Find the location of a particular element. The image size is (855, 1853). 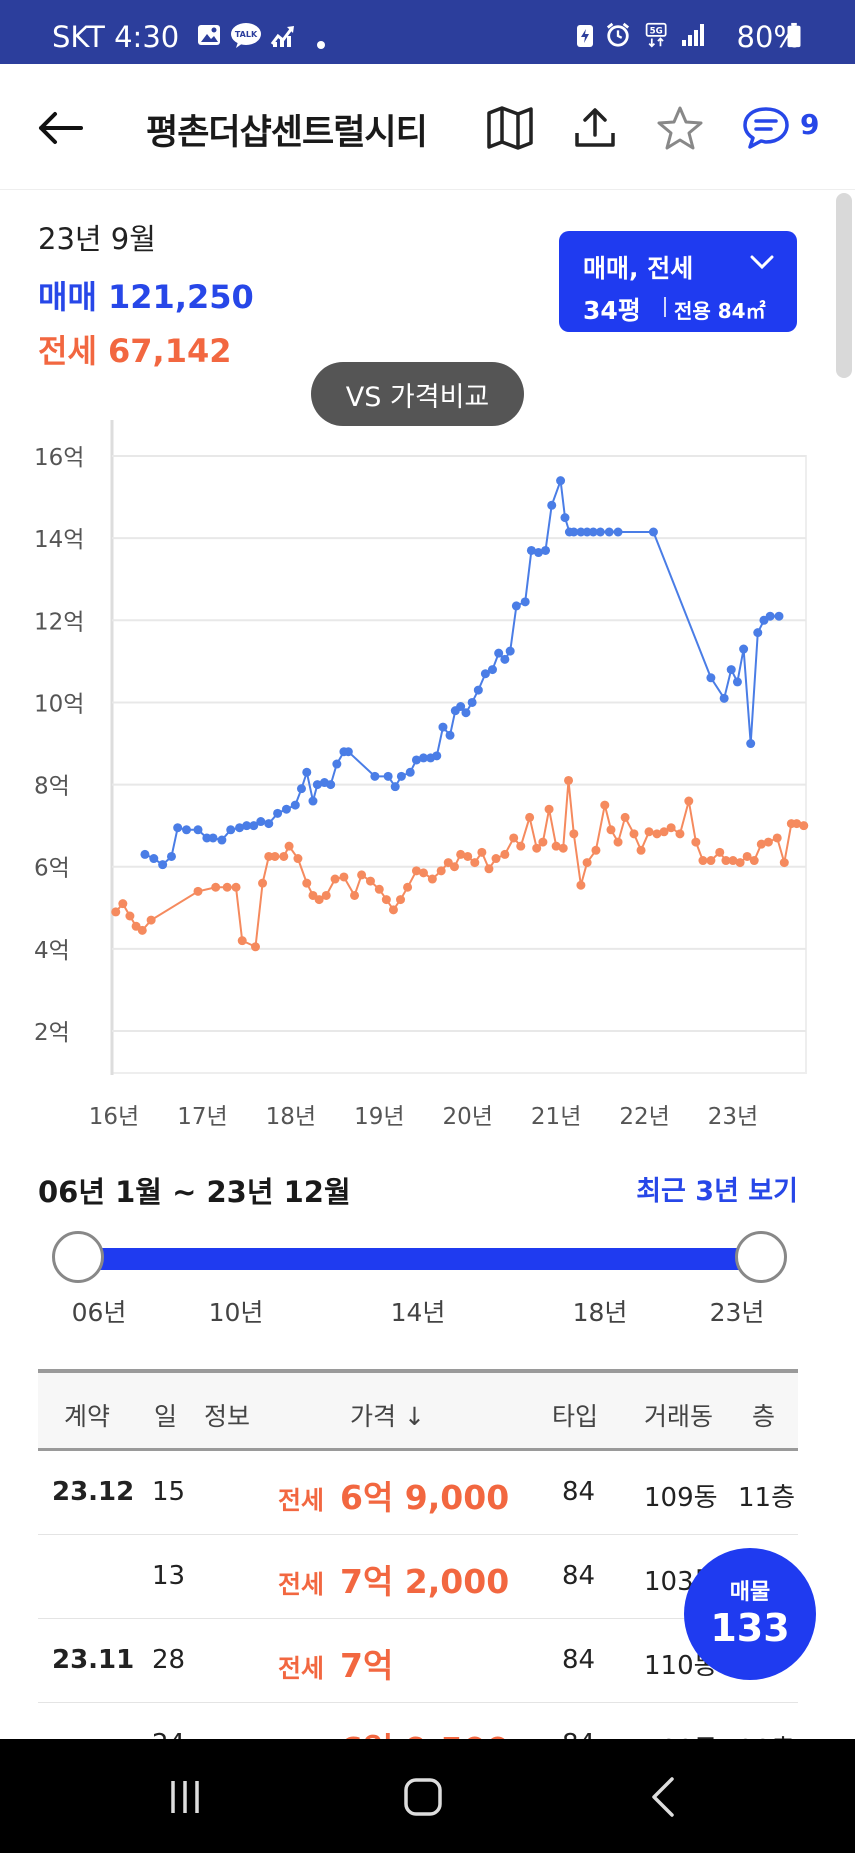

col-floor: 층 is located at coordinates (764, 1416).